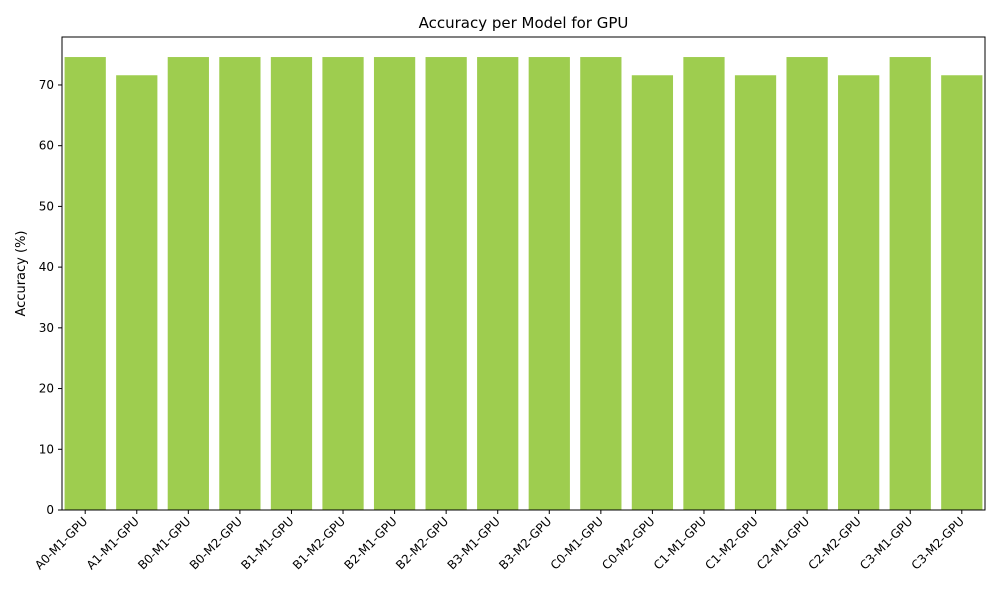 The width and height of the screenshot is (1000, 604). Describe the element at coordinates (910, 283) in the screenshot. I see `bar-C3-M1-GPU` at that location.